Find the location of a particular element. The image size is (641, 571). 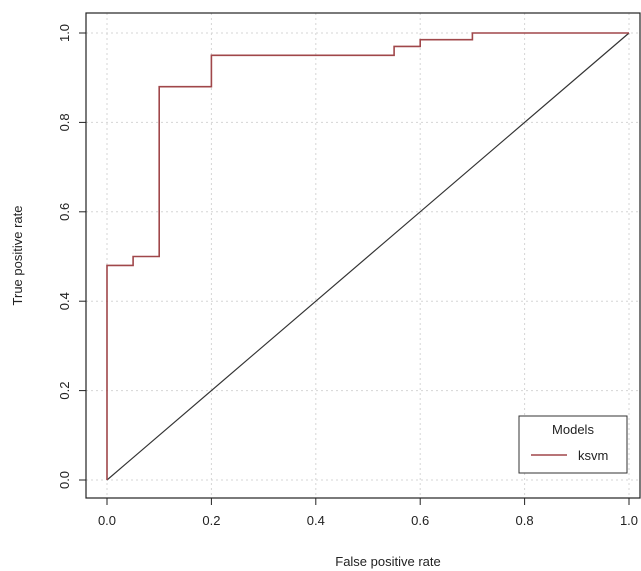

y-tick-label: 0.0 is located at coordinates (64, 480).